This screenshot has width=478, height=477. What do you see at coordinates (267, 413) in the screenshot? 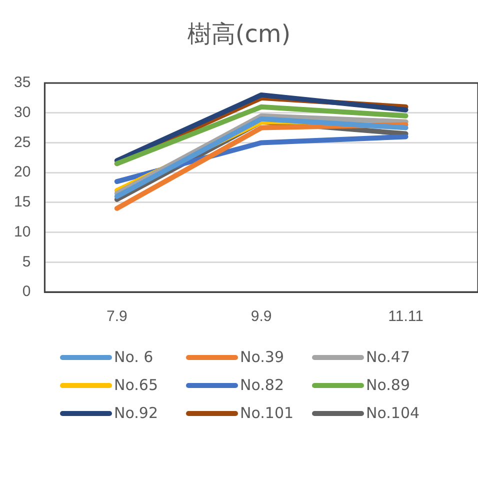
I see `legend-label: No.101` at bounding box center [267, 413].